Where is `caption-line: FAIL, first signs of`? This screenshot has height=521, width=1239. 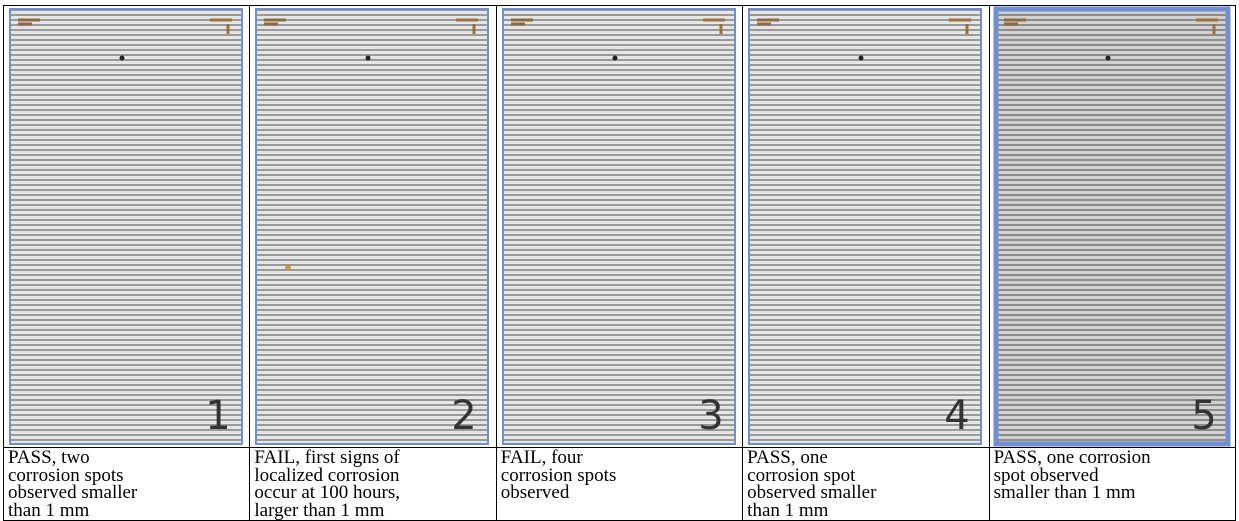
caption-line: FAIL, first signs of is located at coordinates (327, 457).